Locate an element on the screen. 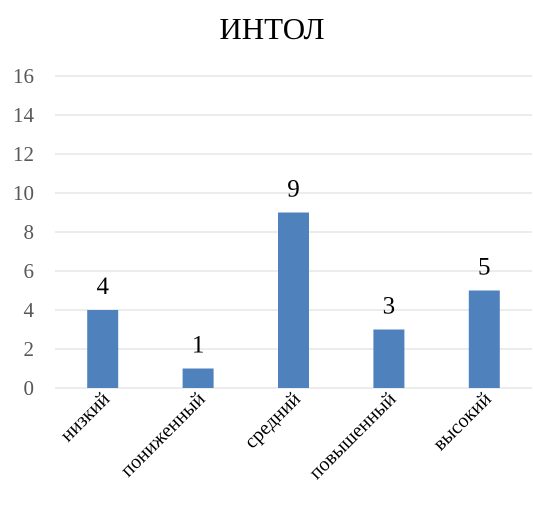 The height and width of the screenshot is (510, 533). x-tick-label: высокий is located at coordinates (462, 421).